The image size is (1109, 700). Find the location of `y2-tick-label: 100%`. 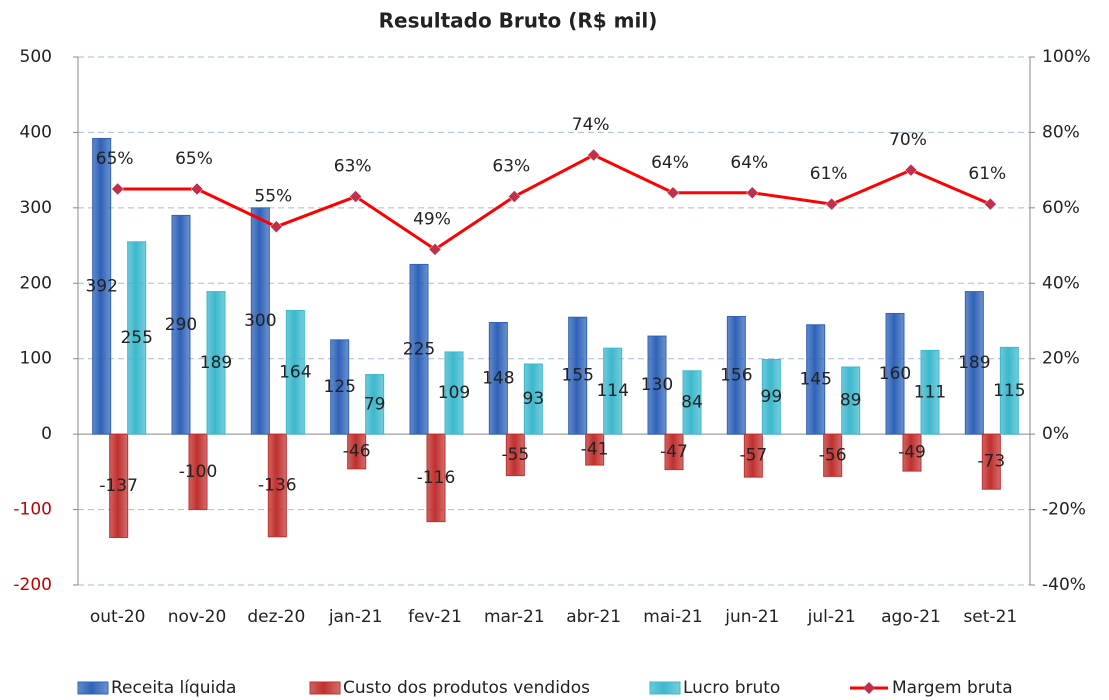

y2-tick-label: 100% is located at coordinates (1066, 57).